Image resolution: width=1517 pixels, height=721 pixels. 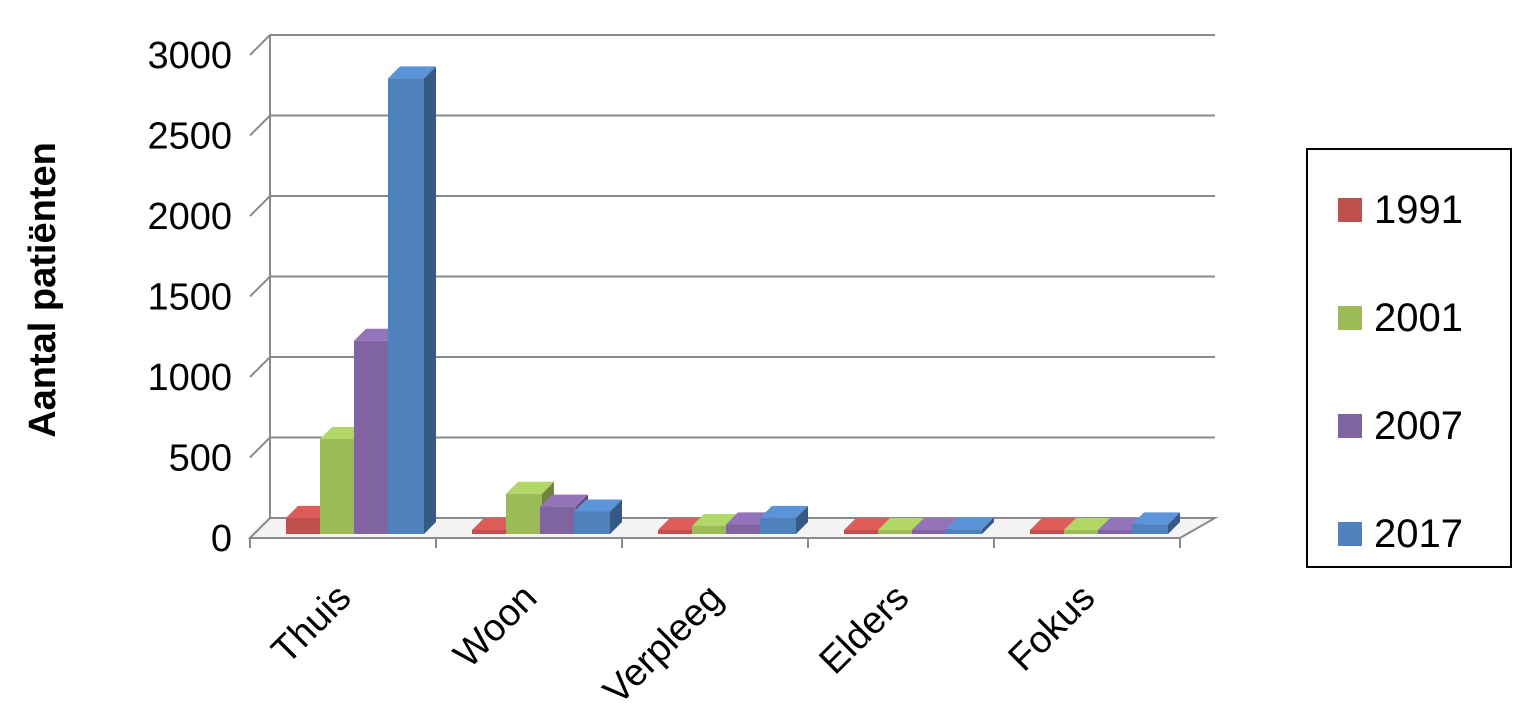 What do you see at coordinates (189, 378) in the screenshot?
I see `y-tick-label: 1000` at bounding box center [189, 378].